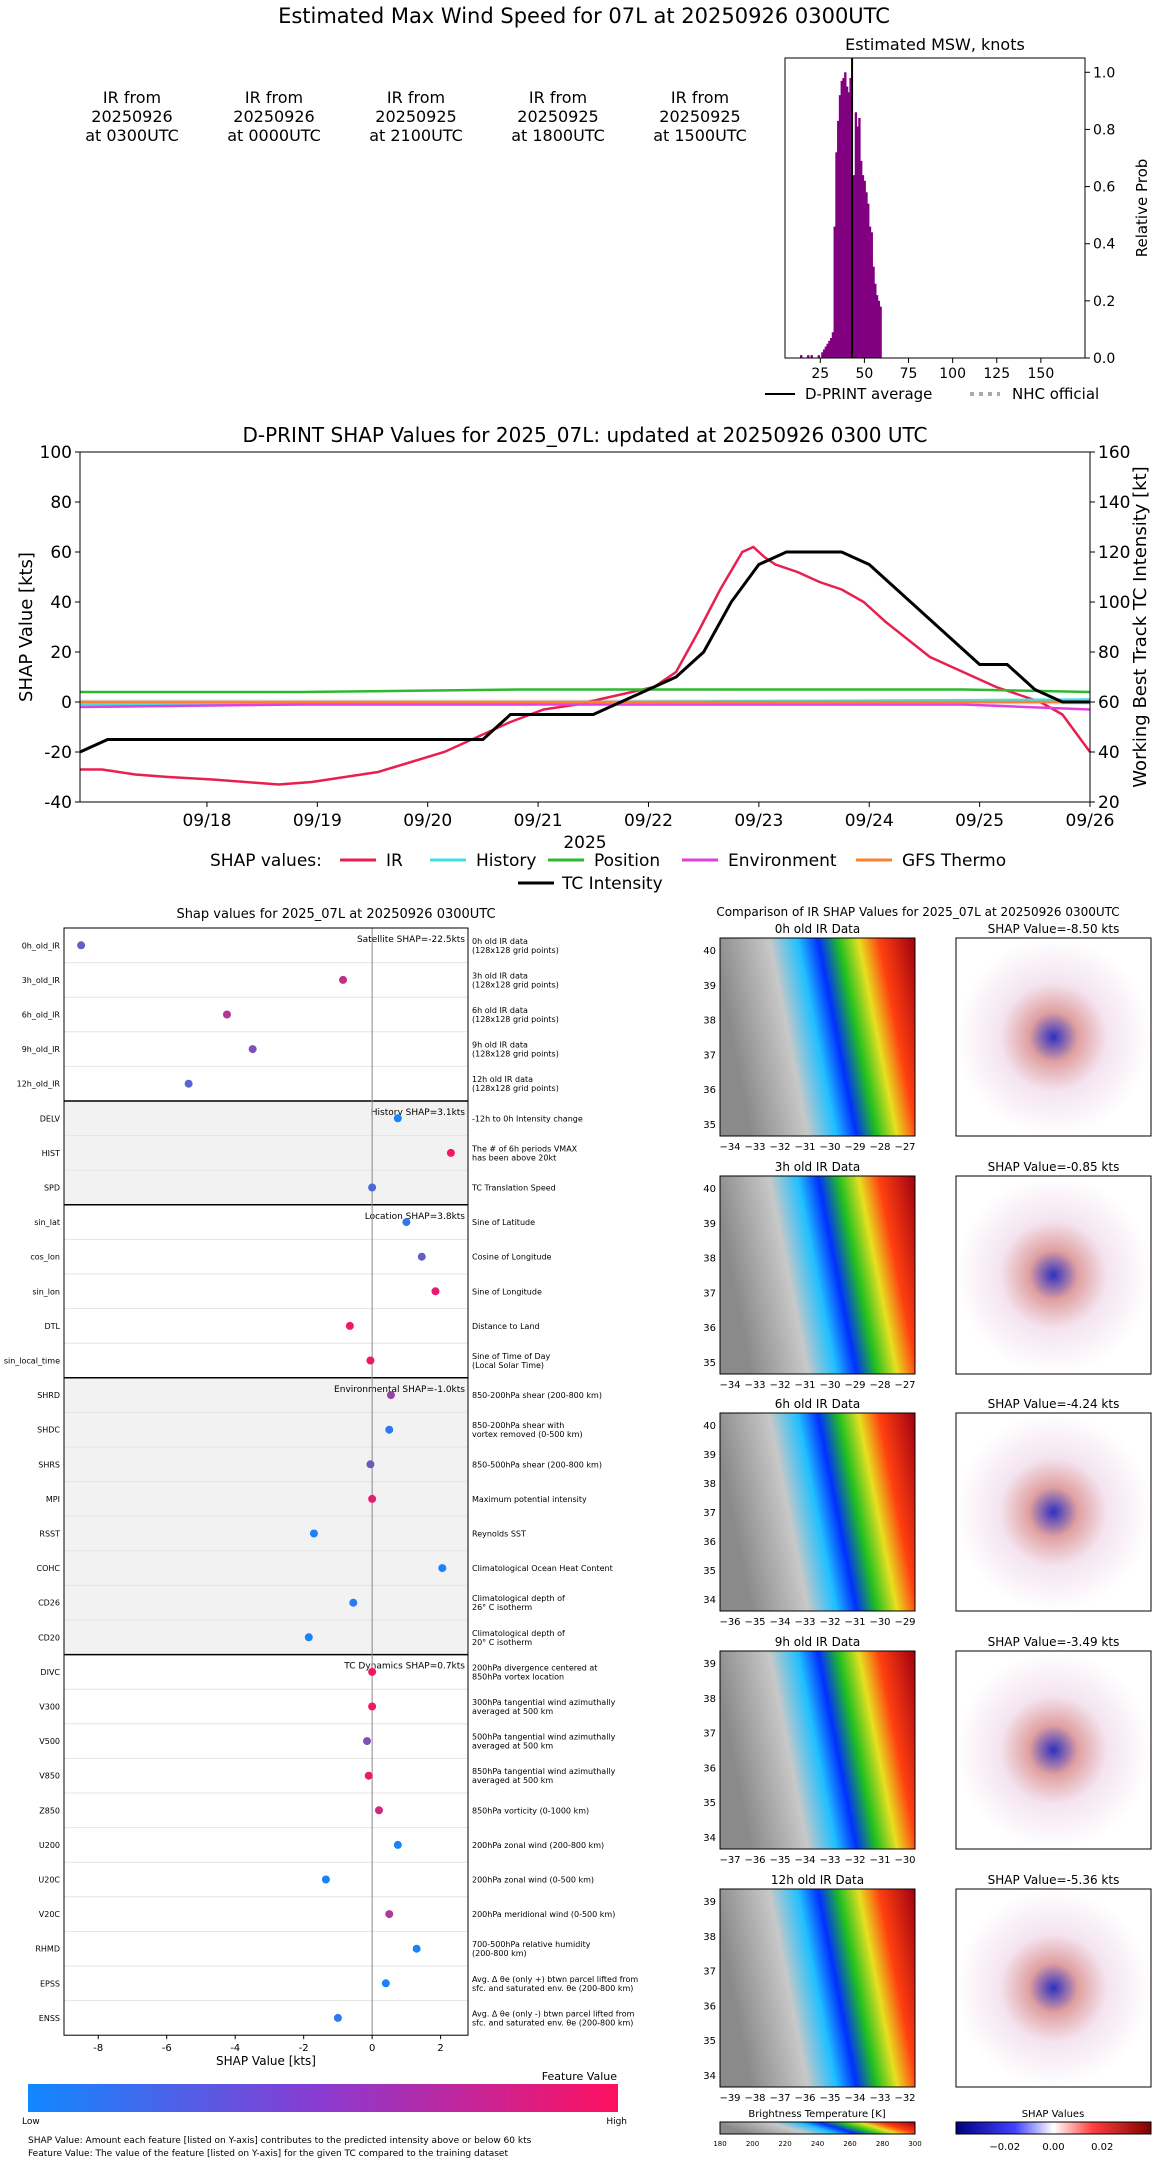  I want to click on right-ytick-label: 40, so click(1109, 753).